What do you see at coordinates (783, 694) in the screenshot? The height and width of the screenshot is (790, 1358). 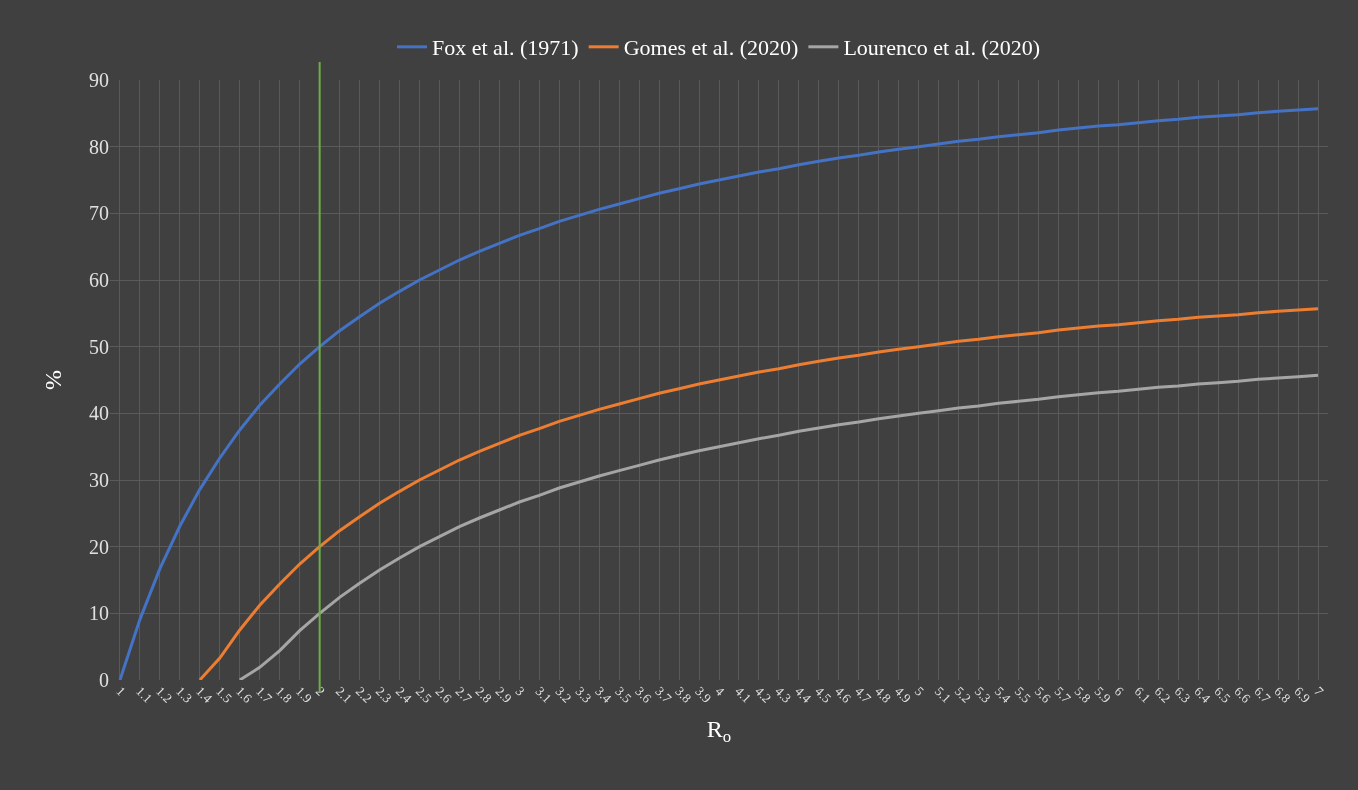 I see `x-tick-label: 4.3` at bounding box center [783, 694].